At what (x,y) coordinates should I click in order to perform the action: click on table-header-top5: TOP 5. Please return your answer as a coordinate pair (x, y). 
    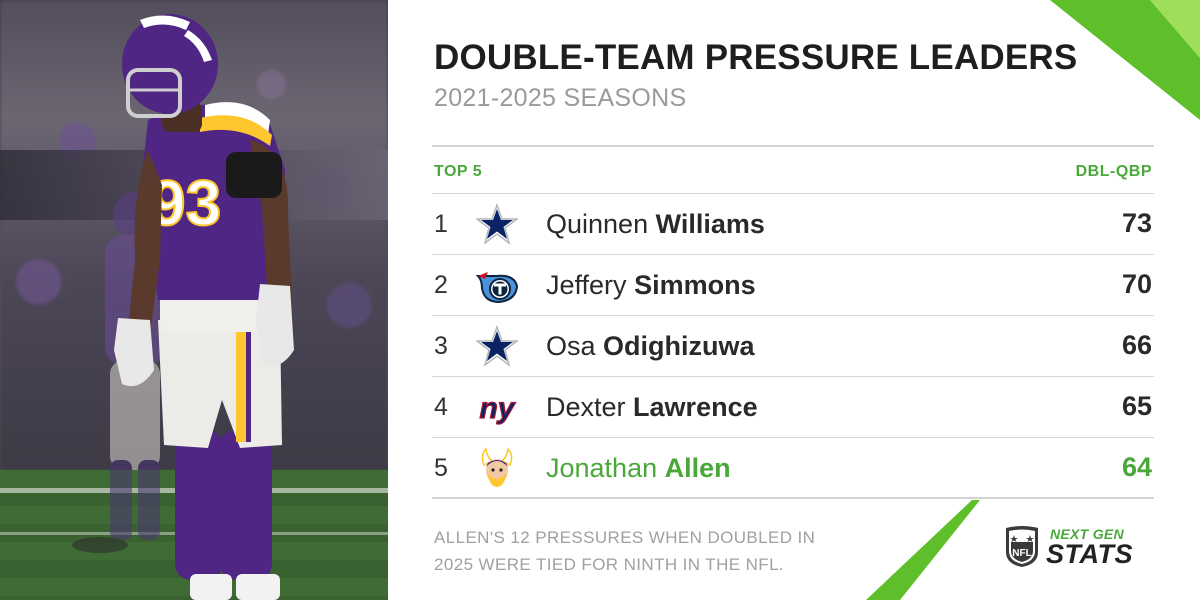
    Looking at the image, I should click on (458, 171).